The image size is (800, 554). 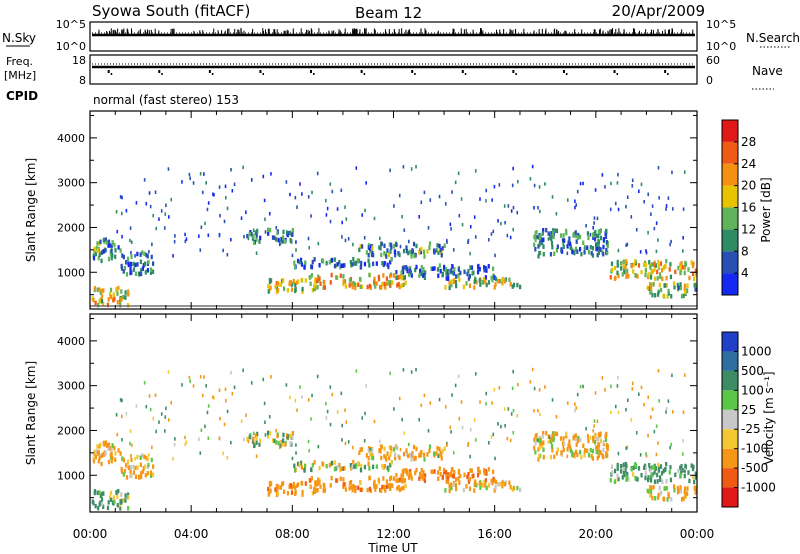 I want to click on beam-title: Beam 12, so click(x=388, y=13).